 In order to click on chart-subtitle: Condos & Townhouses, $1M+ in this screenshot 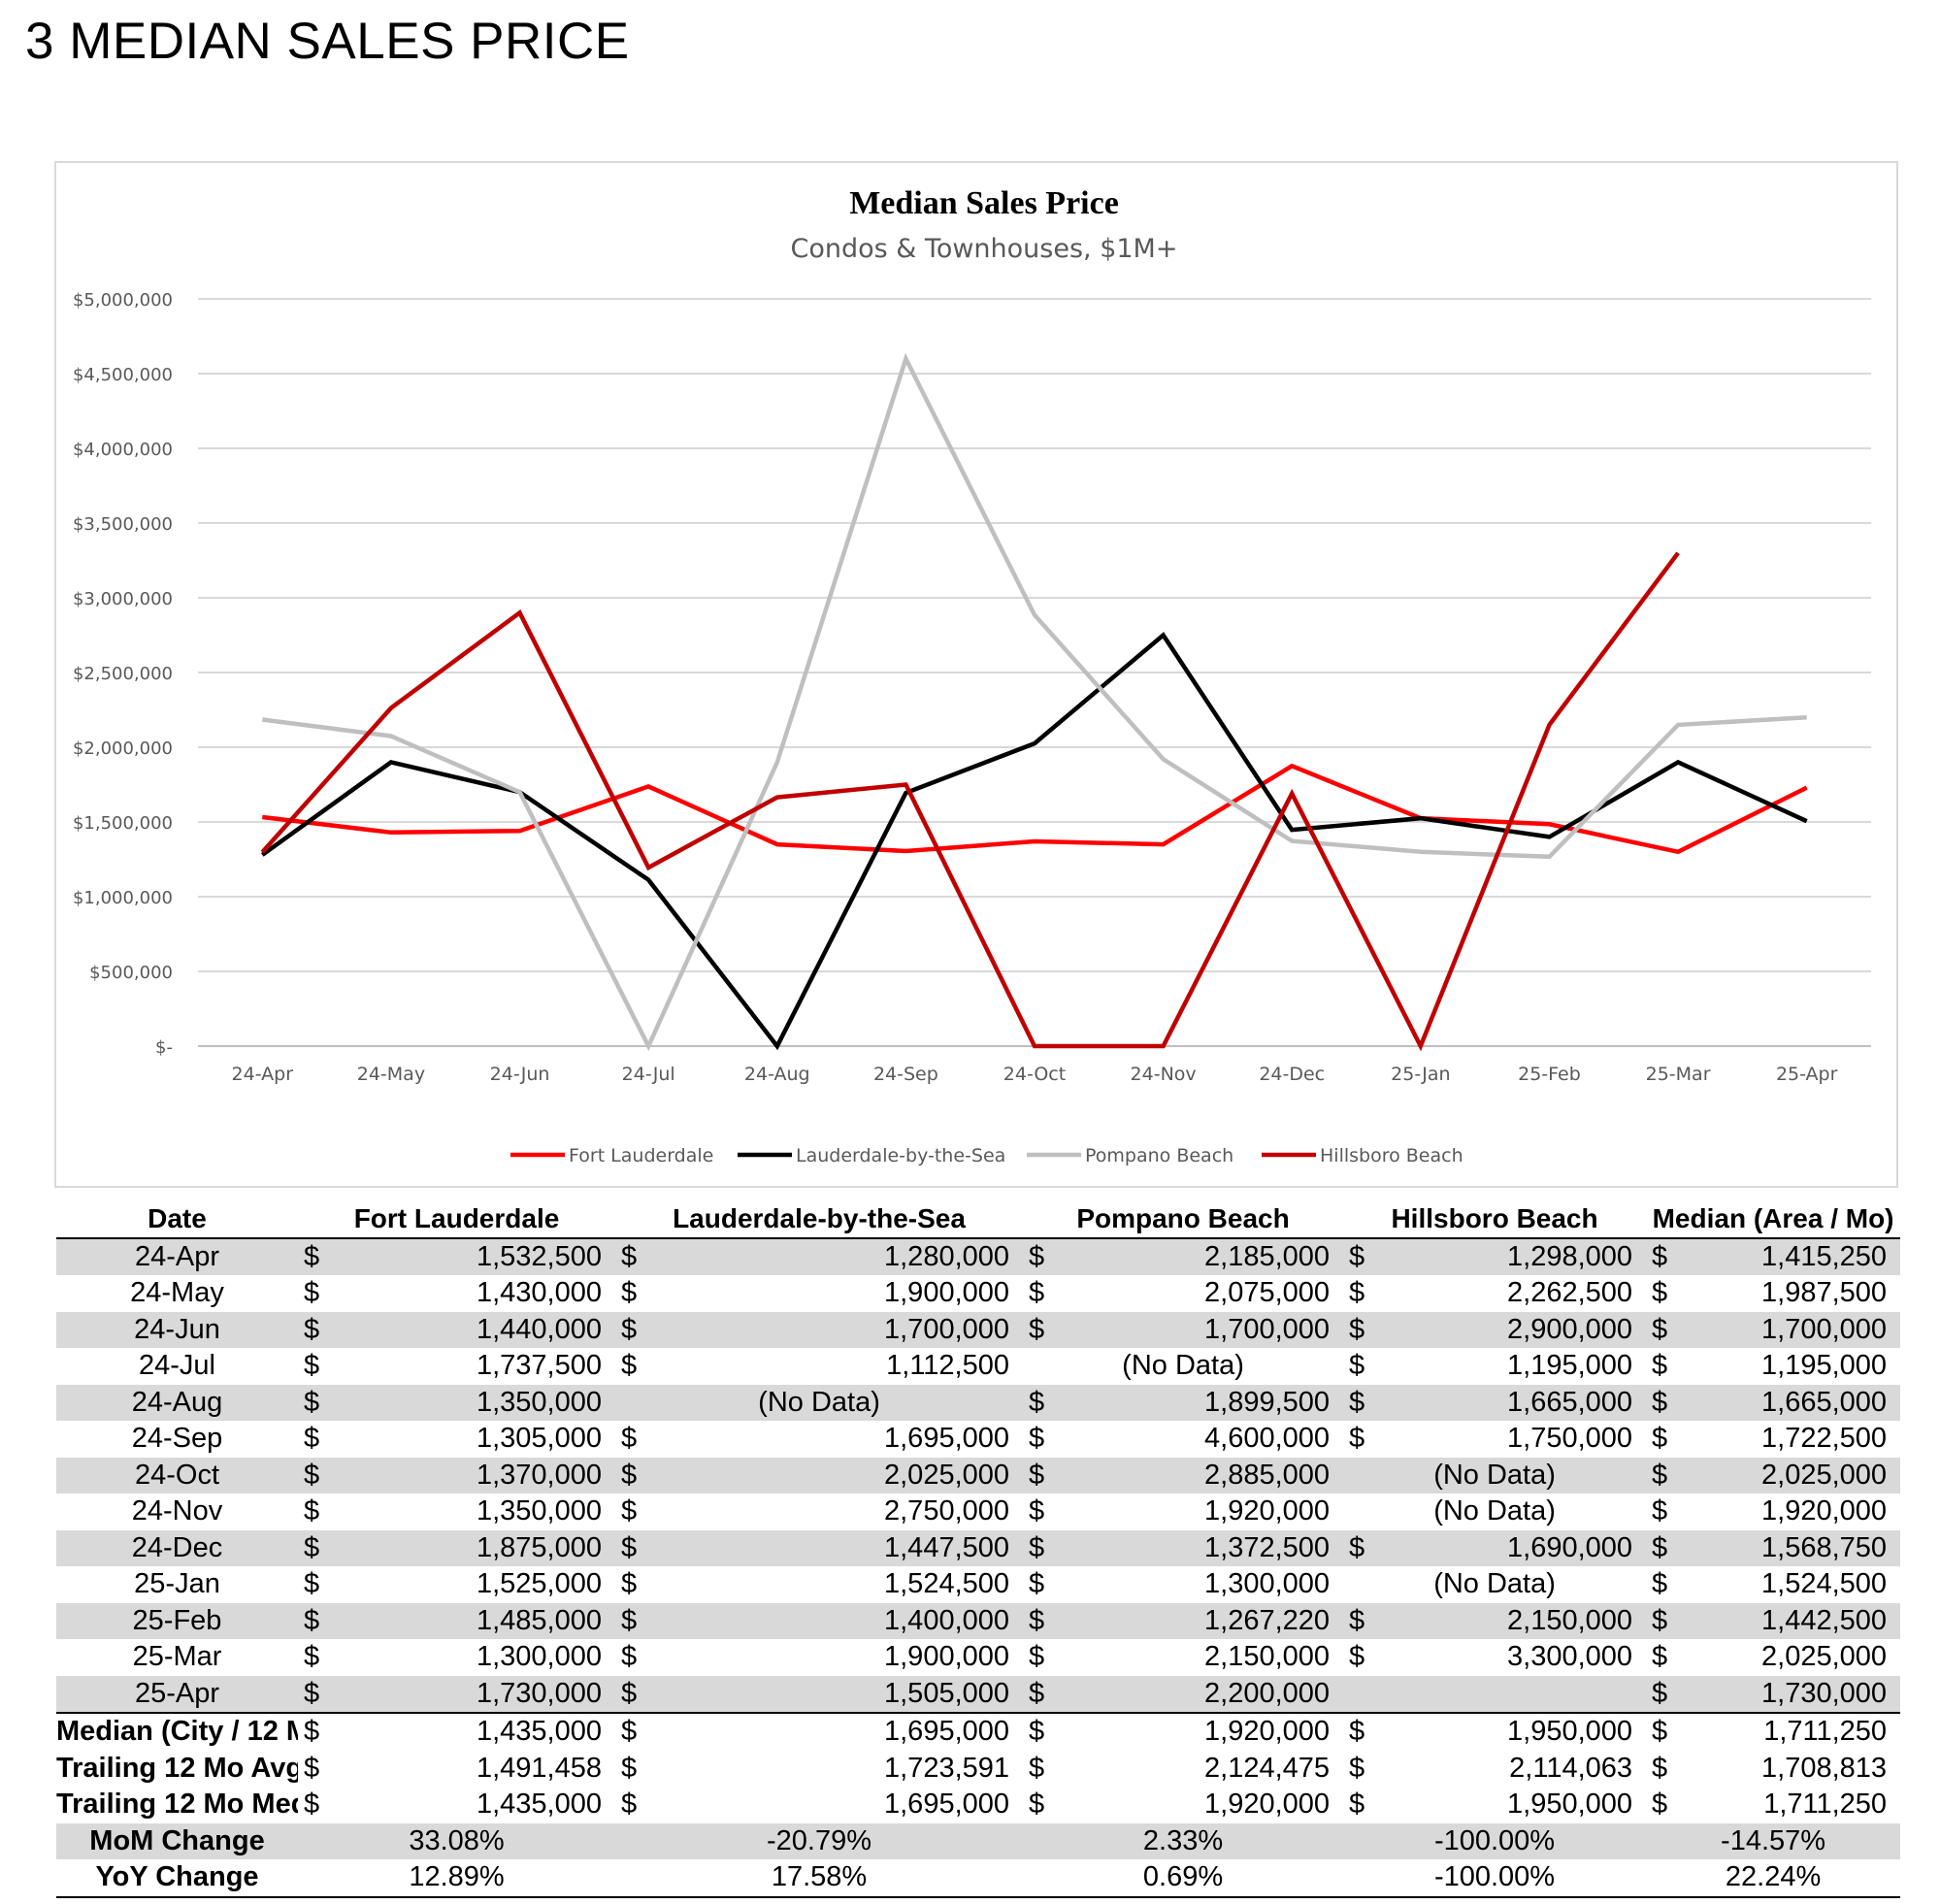, I will do `click(984, 249)`.